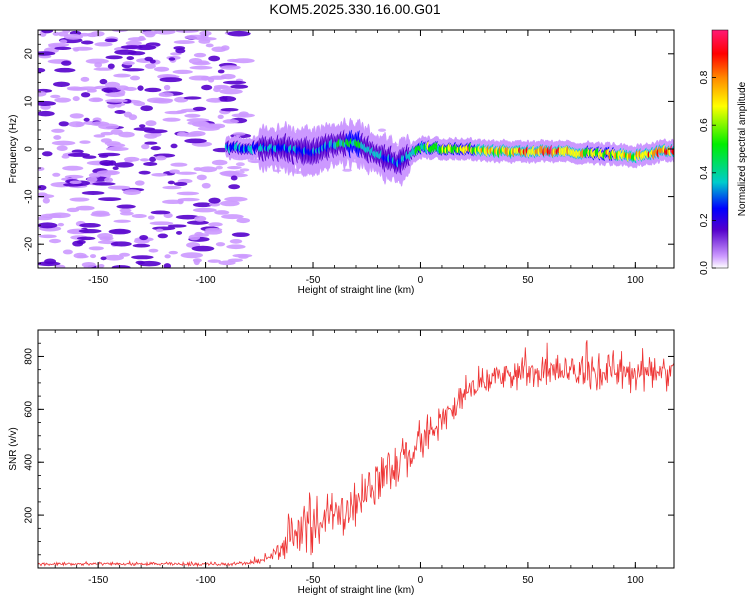  Describe the element at coordinates (528, 580) in the screenshot. I see `snr-x-tick-label: 50` at that location.